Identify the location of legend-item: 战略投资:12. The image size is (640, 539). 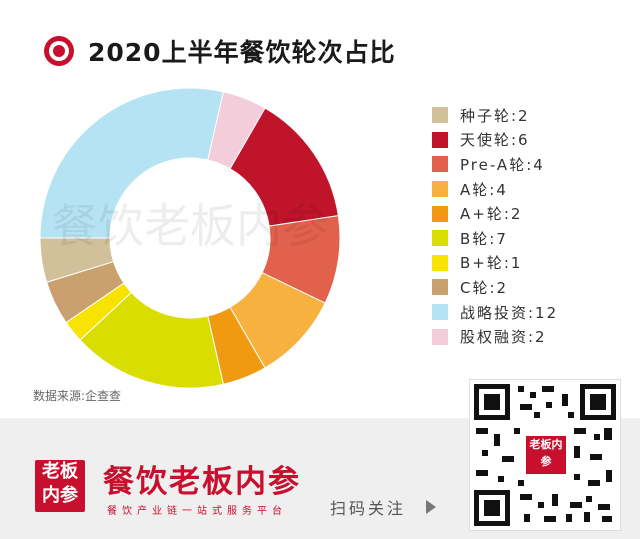
(495, 312).